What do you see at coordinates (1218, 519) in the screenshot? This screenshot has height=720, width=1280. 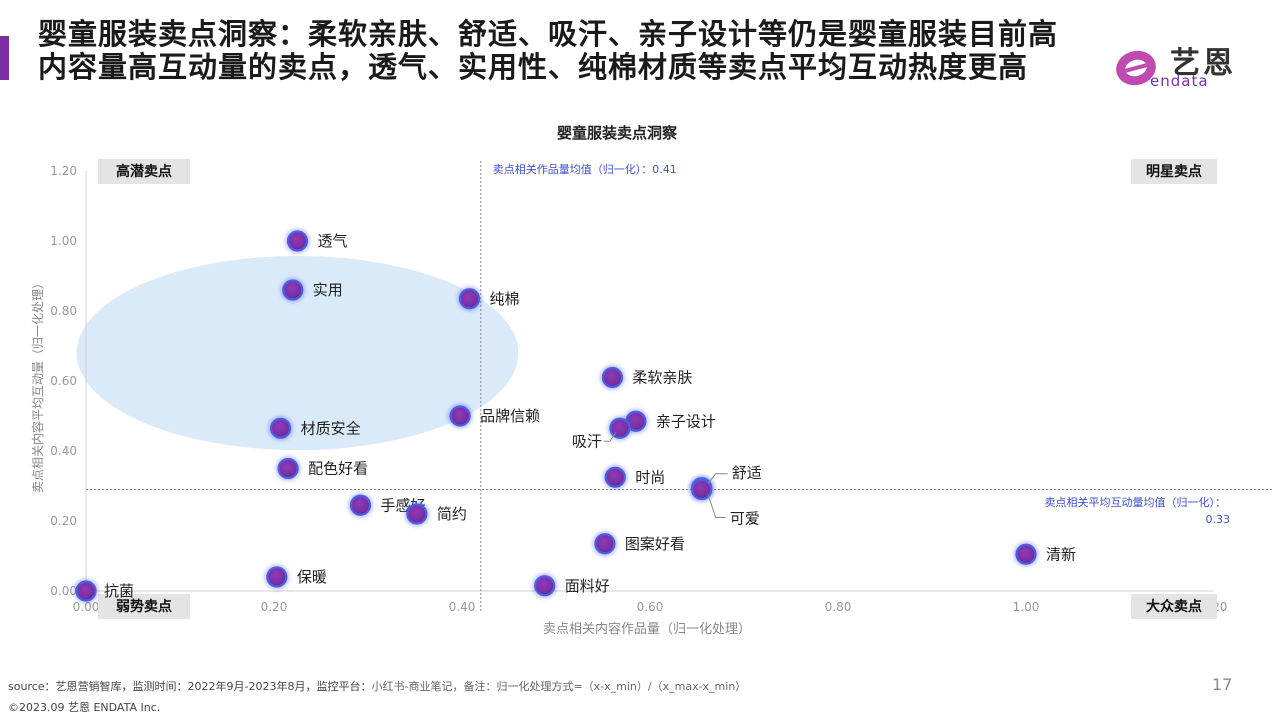 I see `y-mean-value-label: 0.33` at bounding box center [1218, 519].